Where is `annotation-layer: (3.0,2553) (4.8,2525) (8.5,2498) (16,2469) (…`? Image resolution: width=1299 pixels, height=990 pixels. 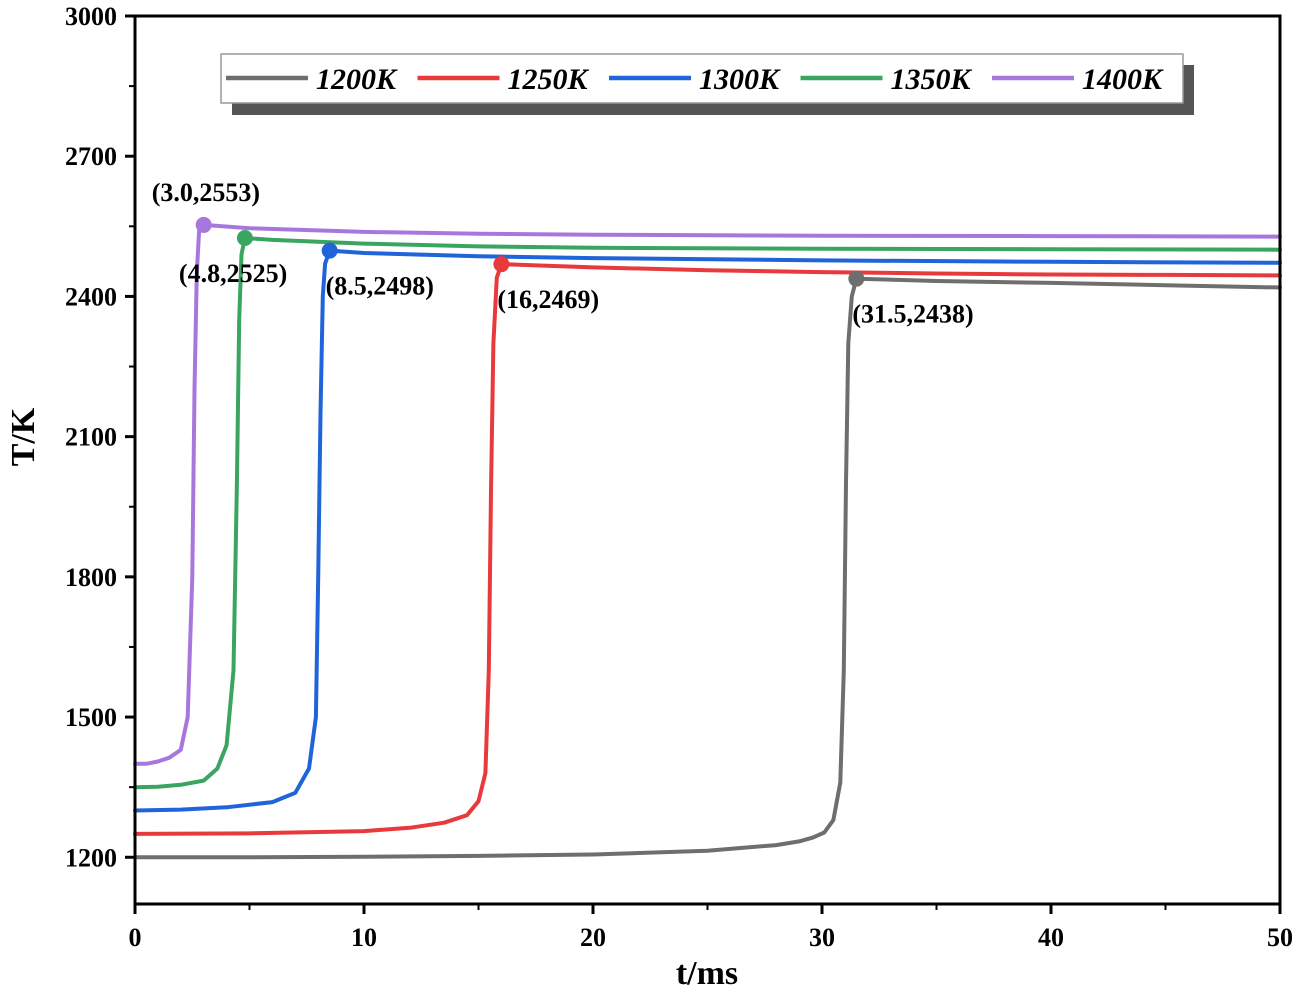
annotation-layer: (3.0,2553) (4.8,2525) (8.5,2498) (16,2469) (… is located at coordinates (563, 253).